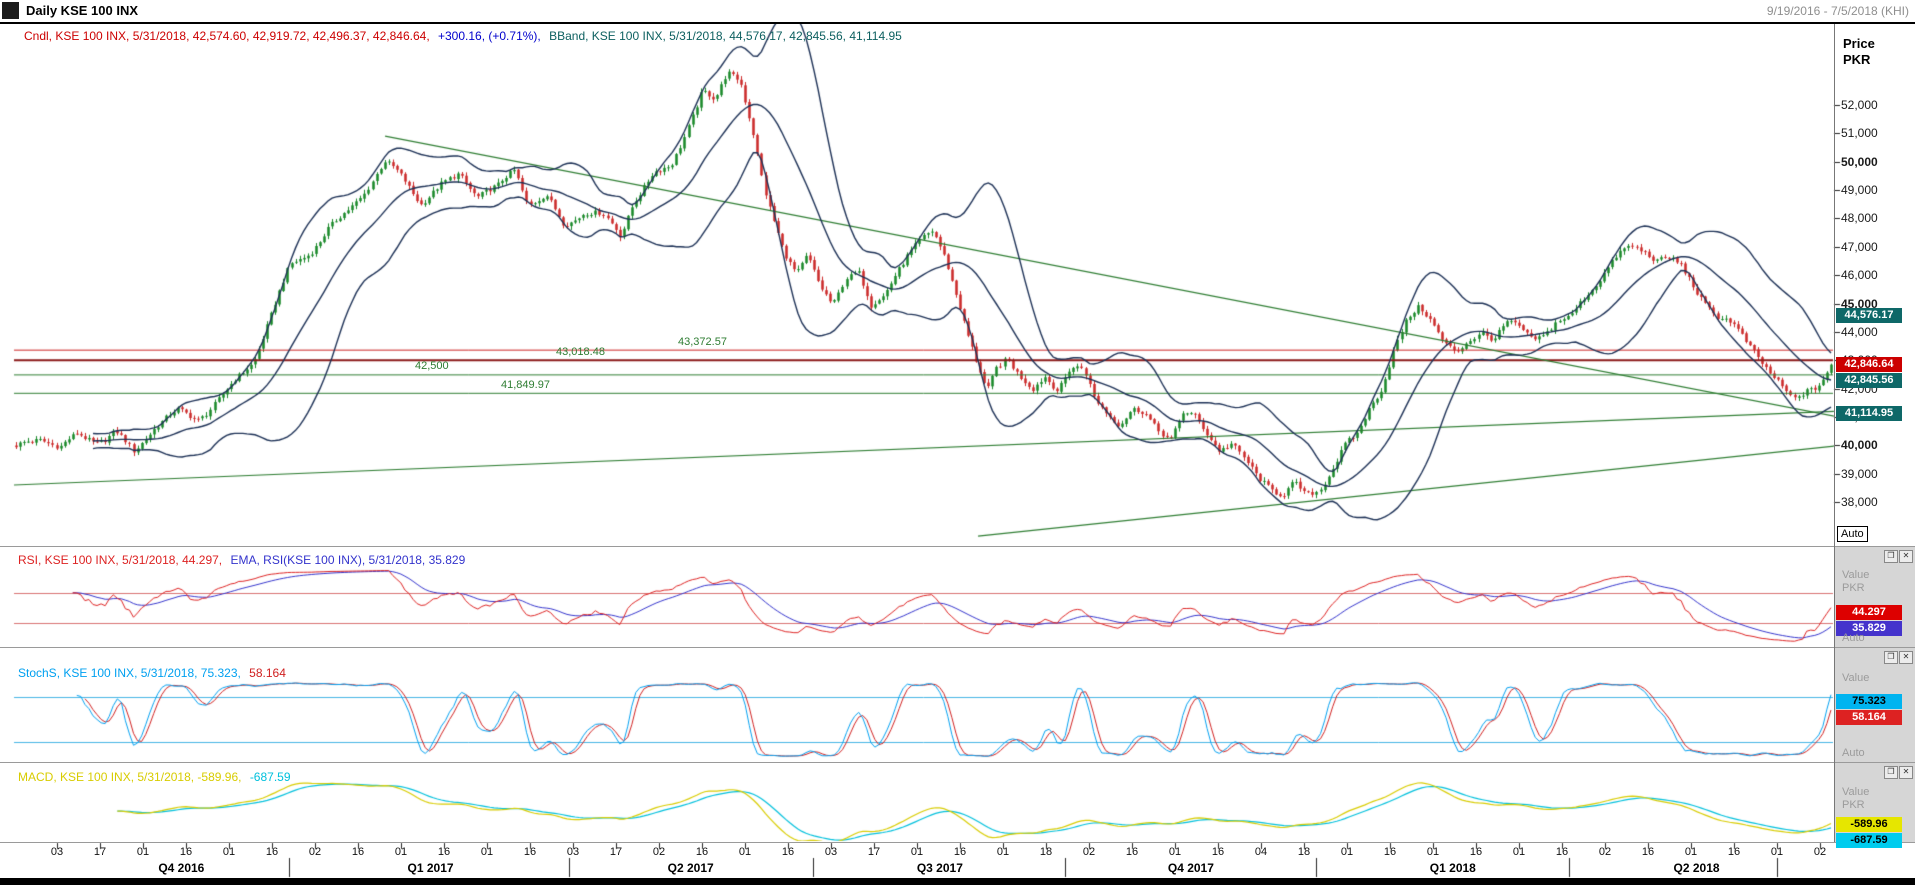  I want to click on rsi-value-box: 44.297, so click(1869, 612).